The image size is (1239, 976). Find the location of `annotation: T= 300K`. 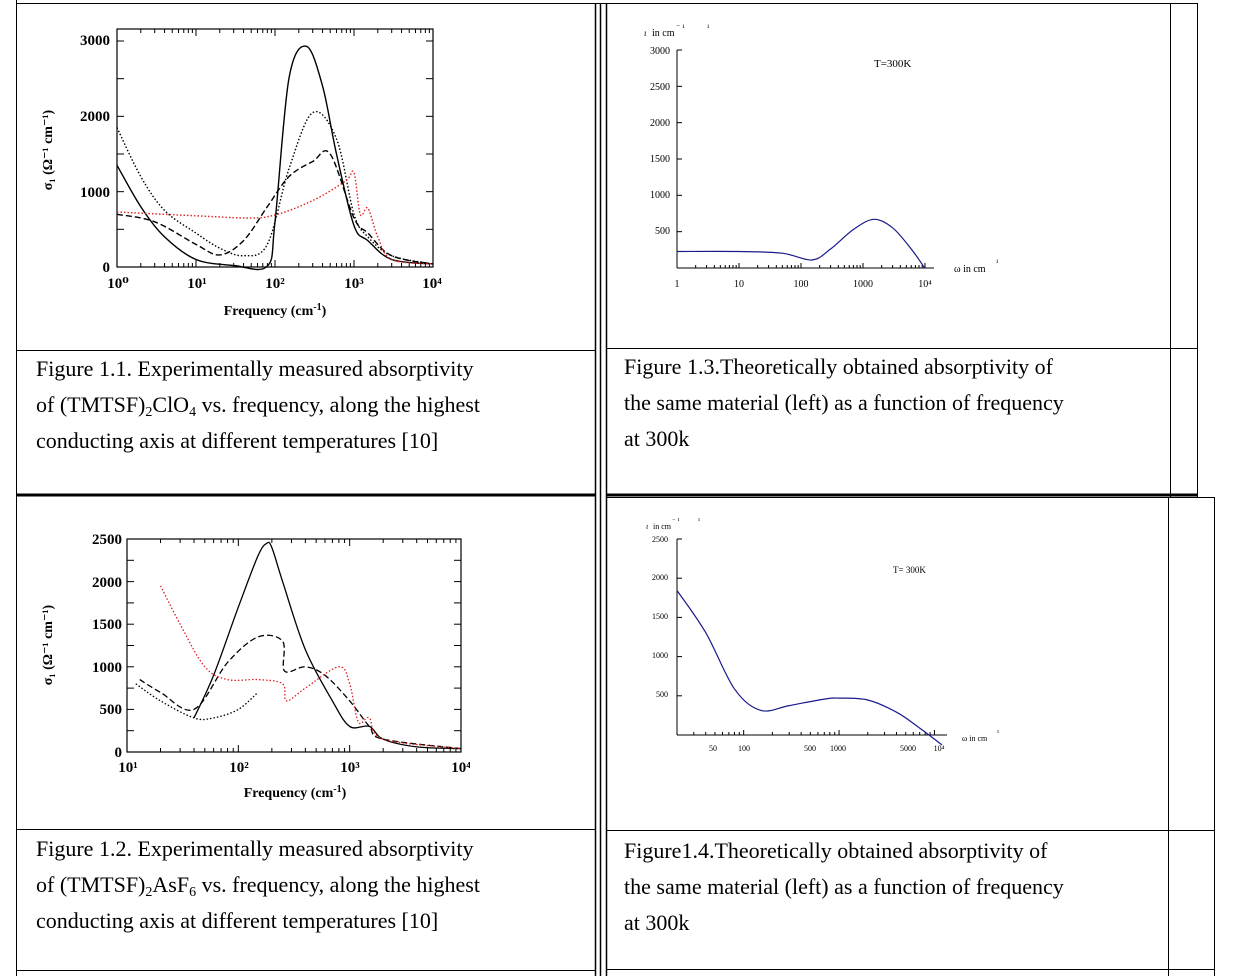

annotation: T= 300K is located at coordinates (909, 570).